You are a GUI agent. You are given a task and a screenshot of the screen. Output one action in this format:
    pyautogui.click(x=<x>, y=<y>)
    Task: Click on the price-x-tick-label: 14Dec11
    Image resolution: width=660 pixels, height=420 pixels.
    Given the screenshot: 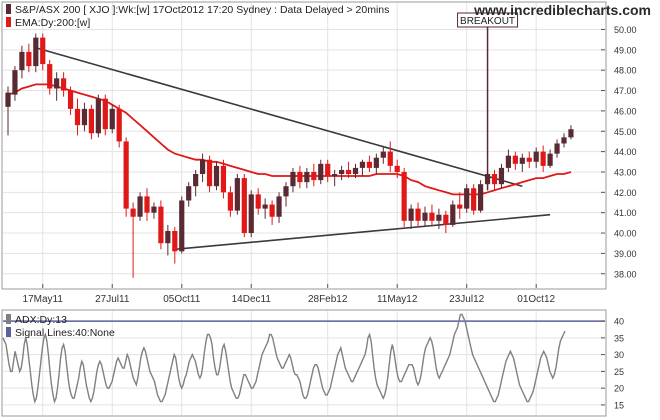 What is the action you would take?
    pyautogui.click(x=252, y=299)
    